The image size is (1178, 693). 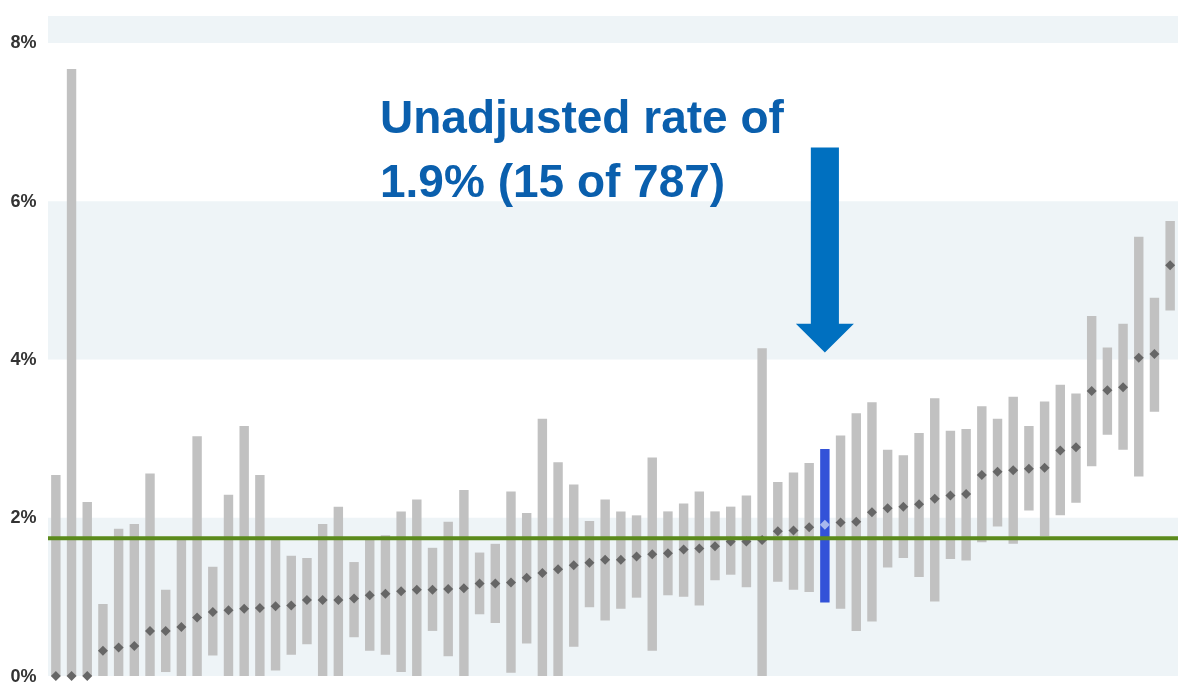 I want to click on y-tick-label: 6%, so click(x=23, y=200).